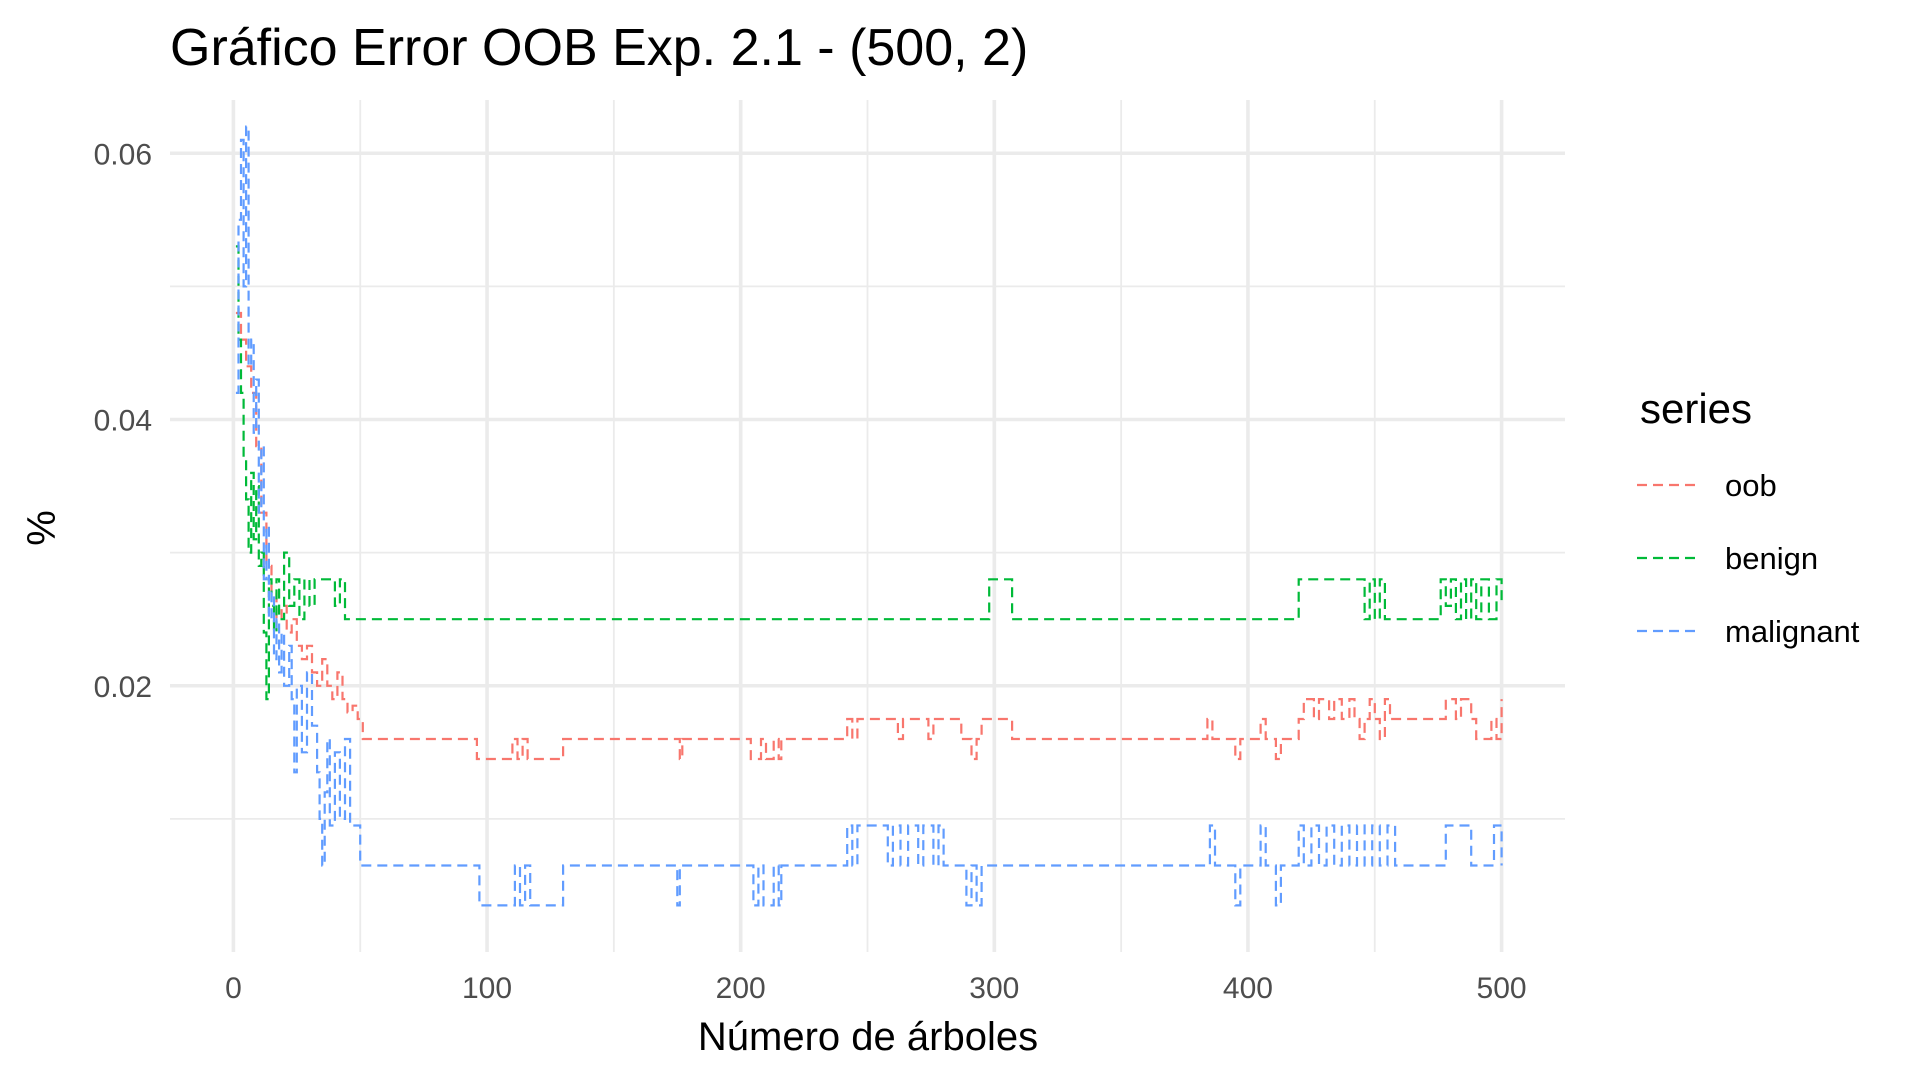 This screenshot has height=1080, width=1920. I want to click on legend-items: oob benign malignant, so click(1748, 558).